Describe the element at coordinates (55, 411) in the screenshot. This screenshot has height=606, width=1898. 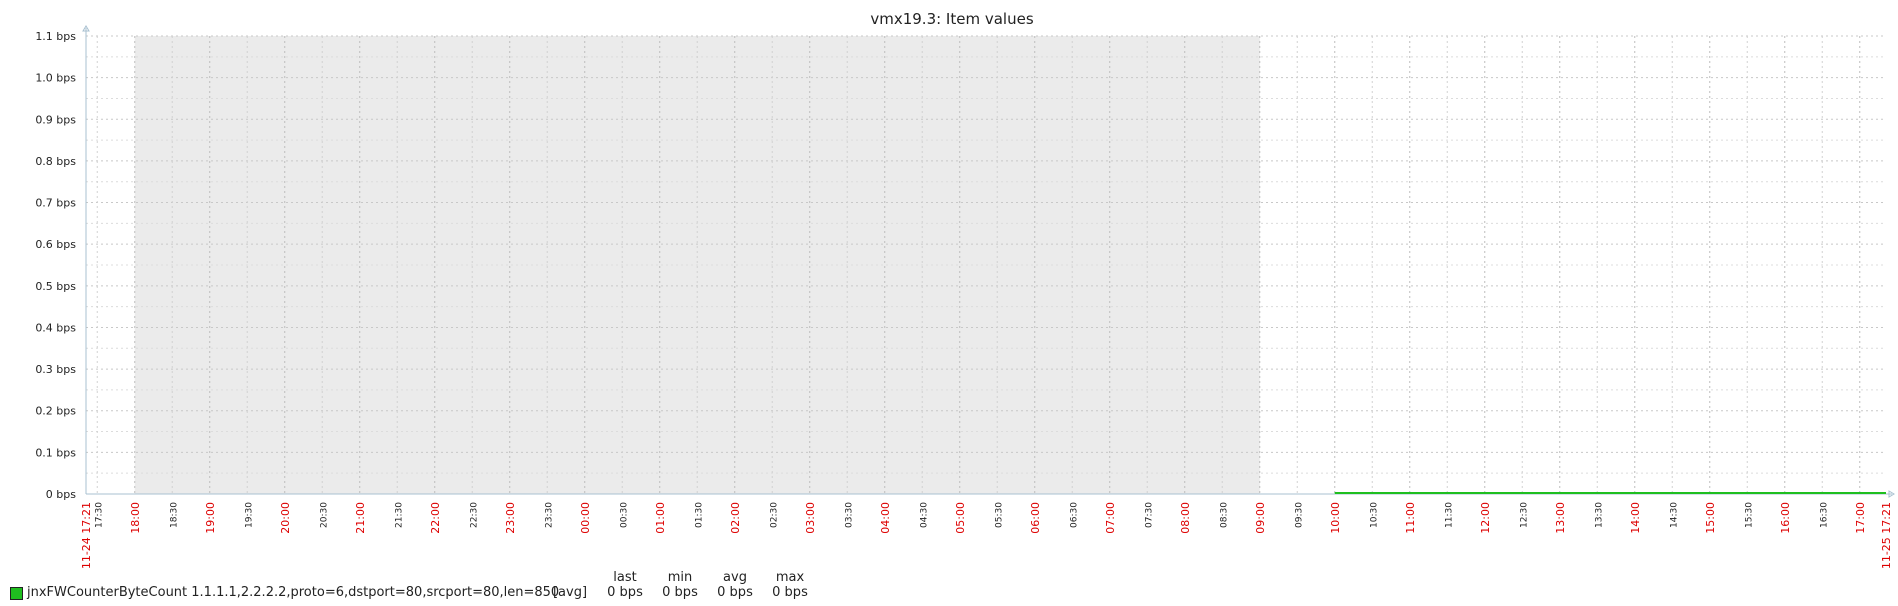
I see `y-tick-label: 0.2 bps` at that location.